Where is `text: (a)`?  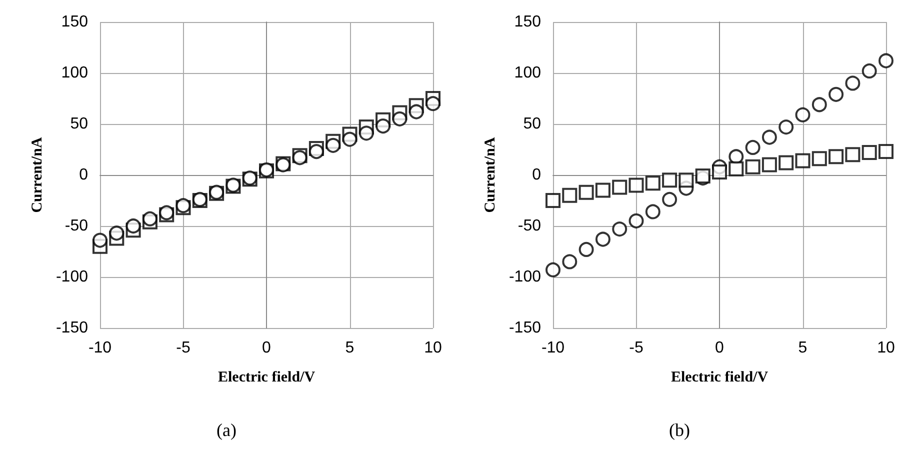
text: (a) is located at coordinates (226, 430).